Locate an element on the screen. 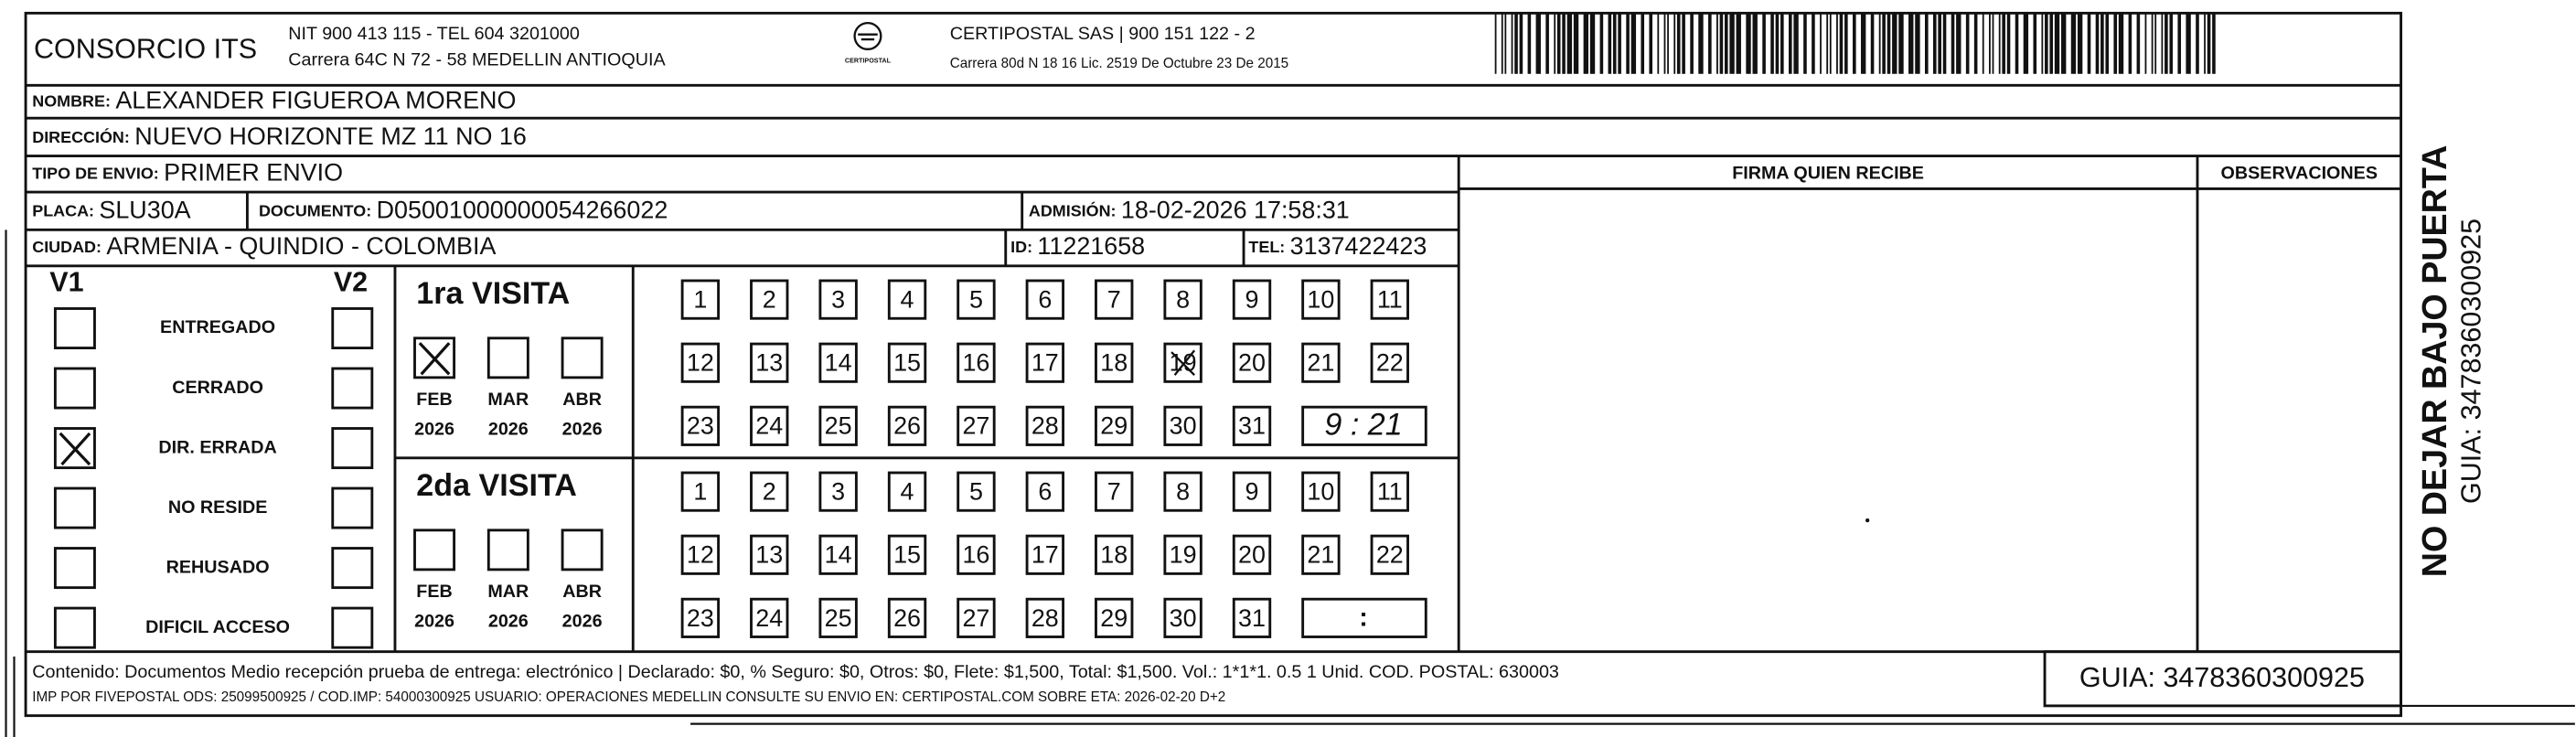  day-number: 11 is located at coordinates (1390, 492).